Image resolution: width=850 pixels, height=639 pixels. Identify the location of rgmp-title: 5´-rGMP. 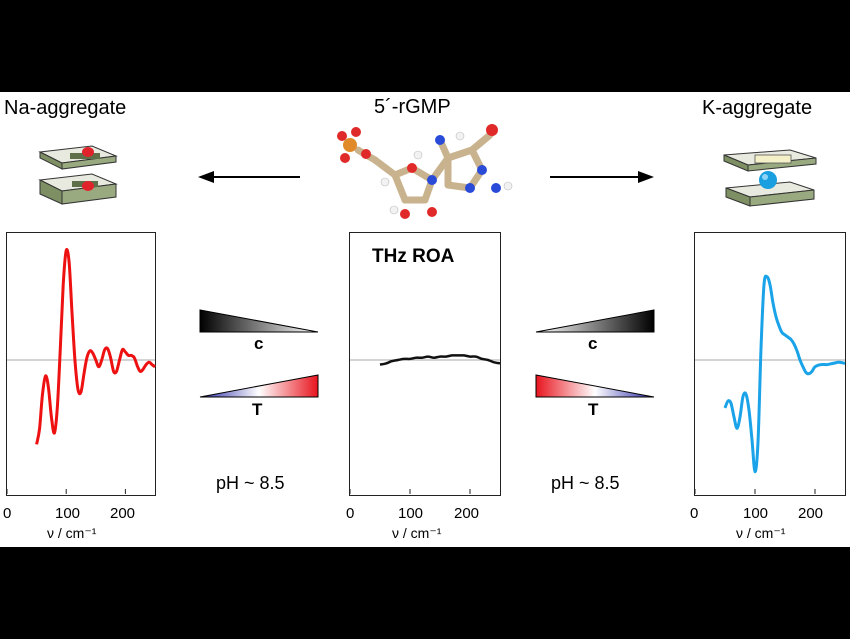
(412, 107).